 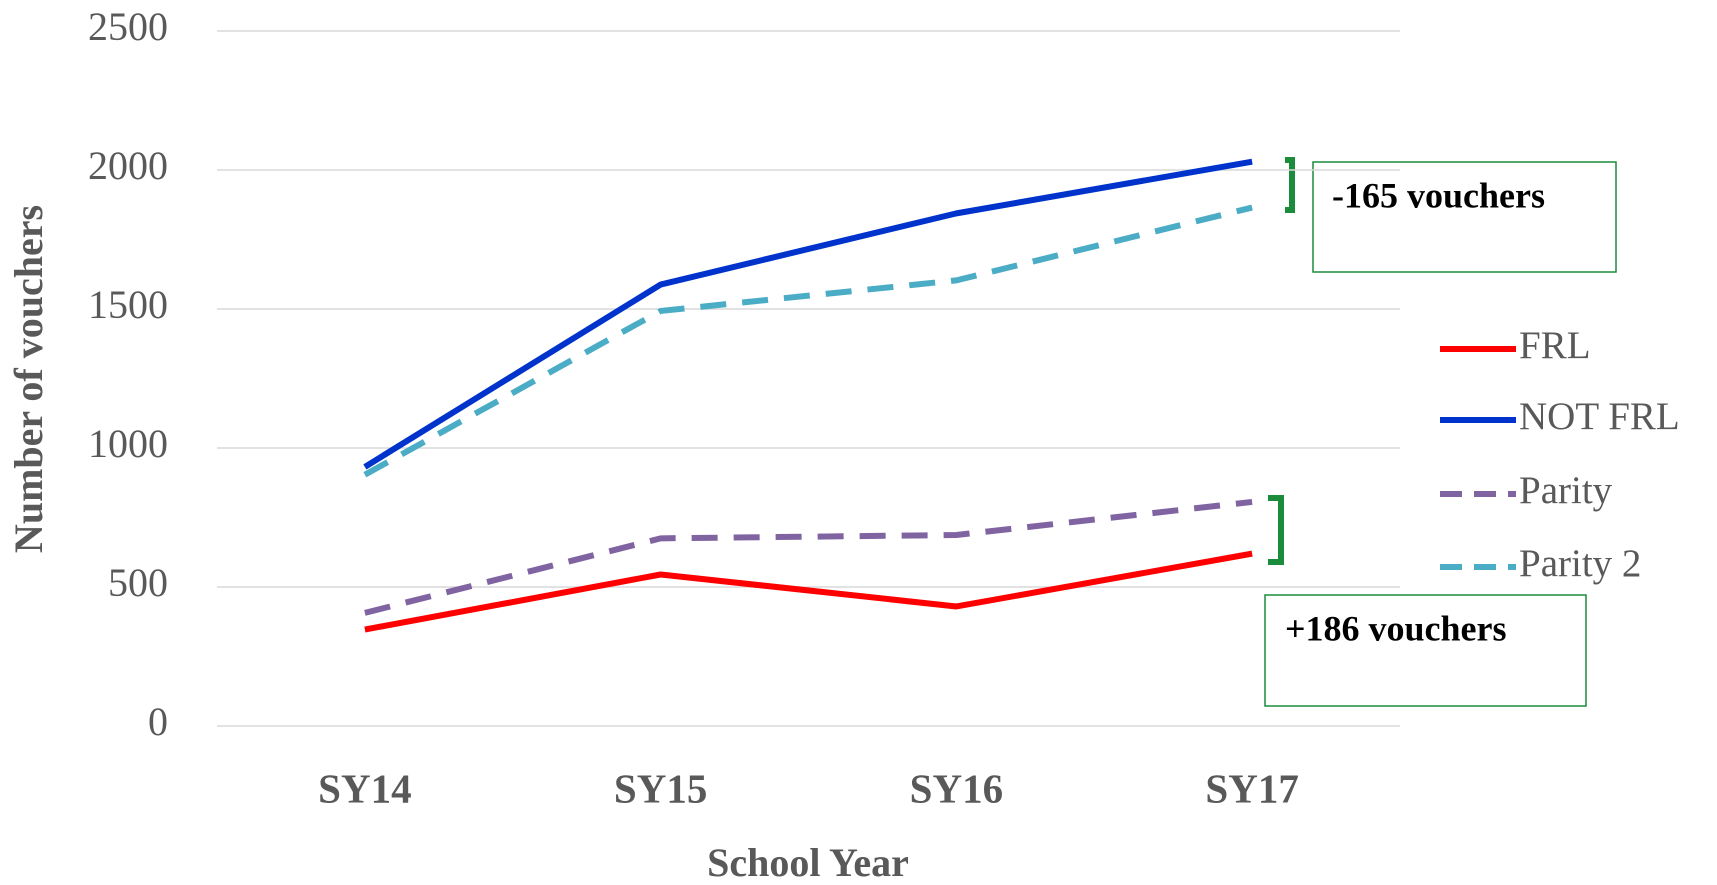 I want to click on legend-label: Parity 2, so click(x=1580, y=563).